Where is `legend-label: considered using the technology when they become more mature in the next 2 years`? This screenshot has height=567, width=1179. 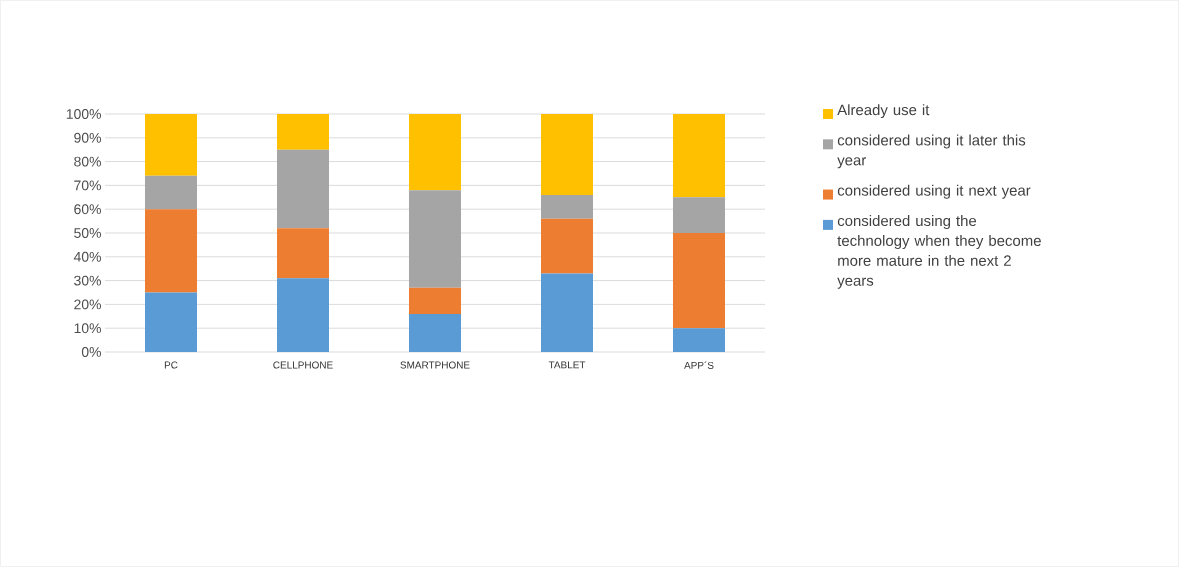 legend-label: considered using the technology when they become more mature in the next 2 years is located at coordinates (939, 252).